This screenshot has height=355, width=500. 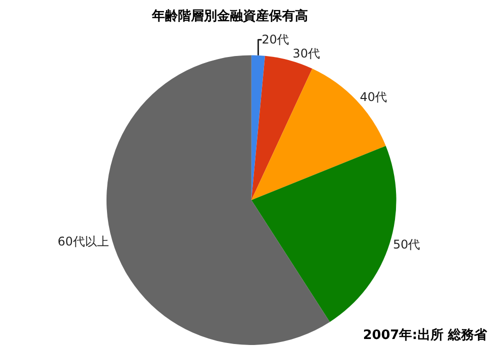 What do you see at coordinates (275, 39) in the screenshot?
I see `slice-label: 20代` at bounding box center [275, 39].